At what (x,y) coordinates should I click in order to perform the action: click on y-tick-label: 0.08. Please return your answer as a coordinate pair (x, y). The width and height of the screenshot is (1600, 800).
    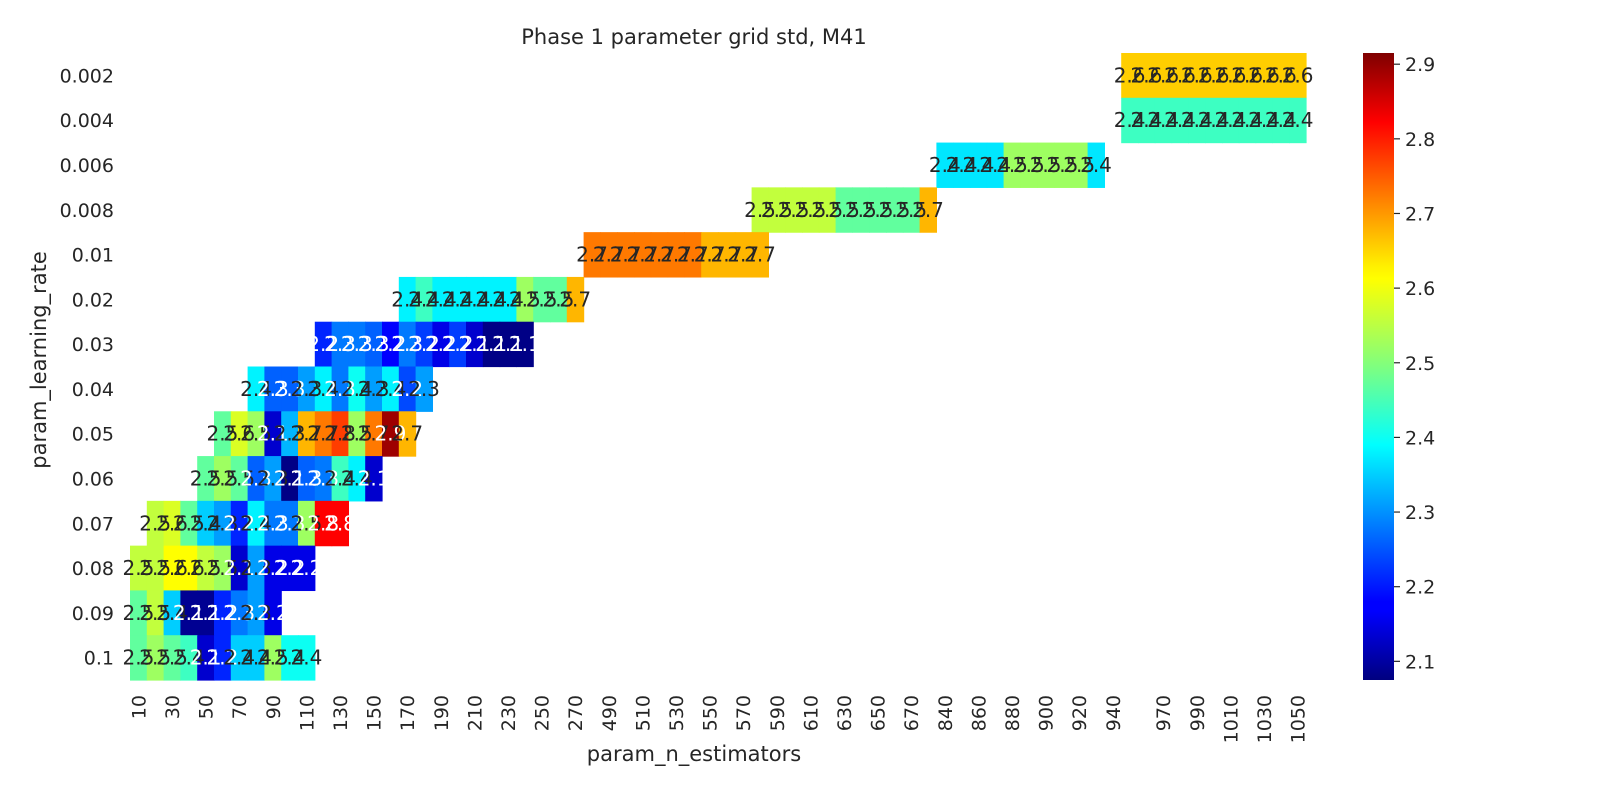
    Looking at the image, I should click on (93, 569).